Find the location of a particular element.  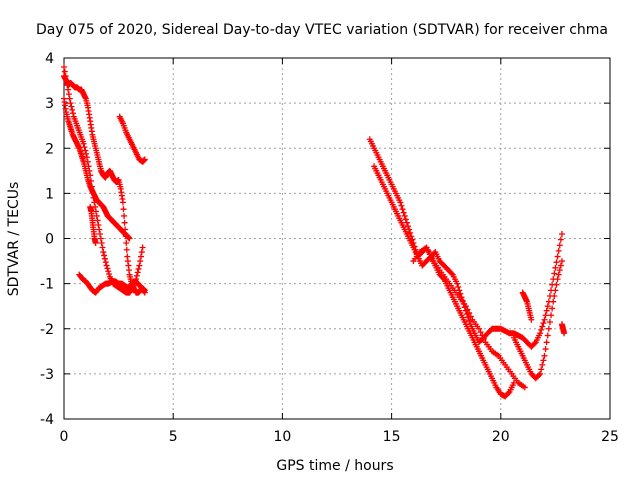

series-arc4 is located at coordinates (112, 283).